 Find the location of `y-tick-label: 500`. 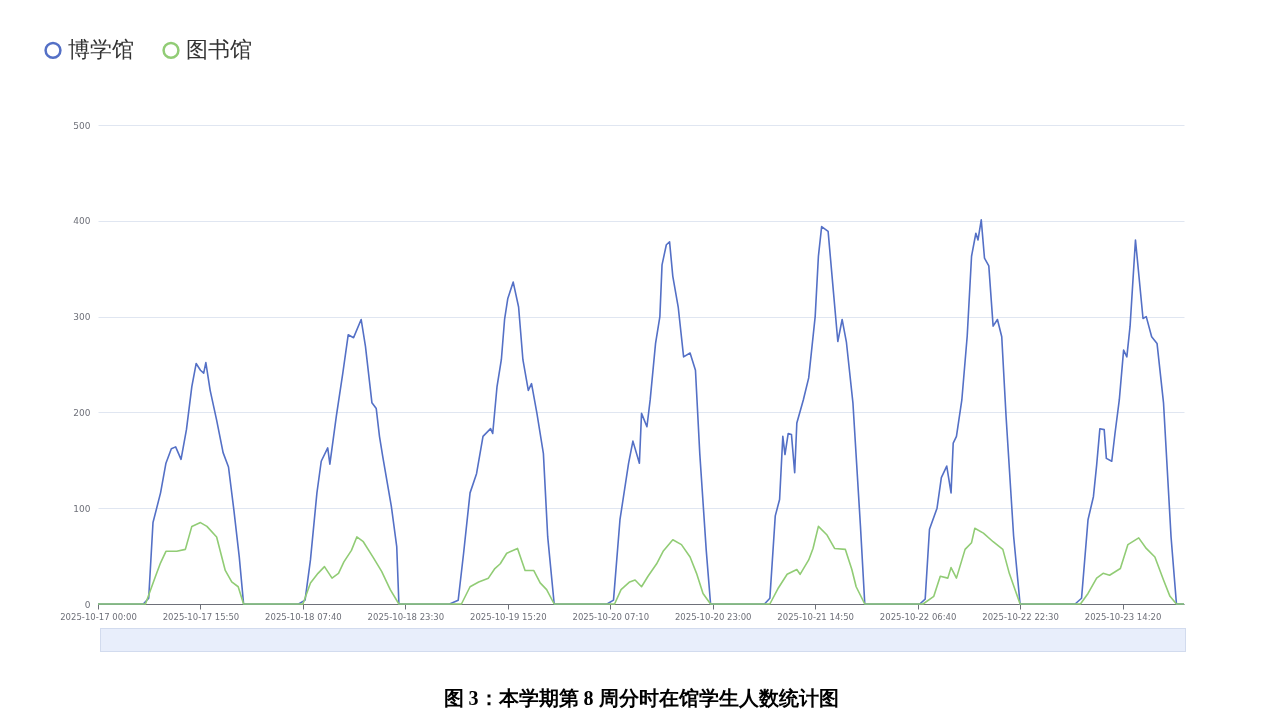

y-tick-label: 500 is located at coordinates (82, 125).